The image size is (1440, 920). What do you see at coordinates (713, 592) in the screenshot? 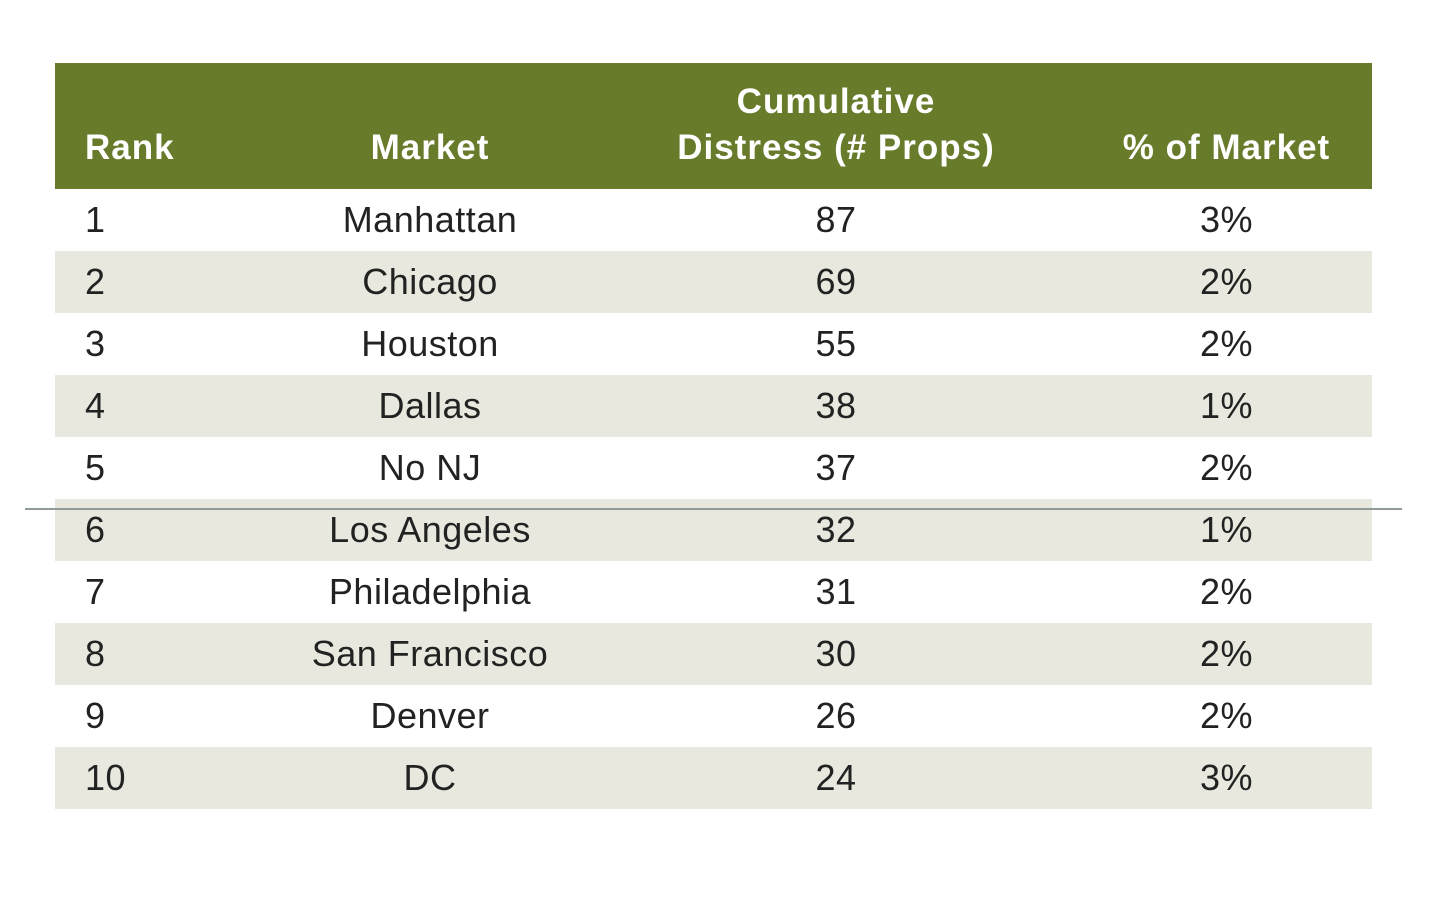
I see `table-row: 7 Philadelphia 31 2%` at bounding box center [713, 592].